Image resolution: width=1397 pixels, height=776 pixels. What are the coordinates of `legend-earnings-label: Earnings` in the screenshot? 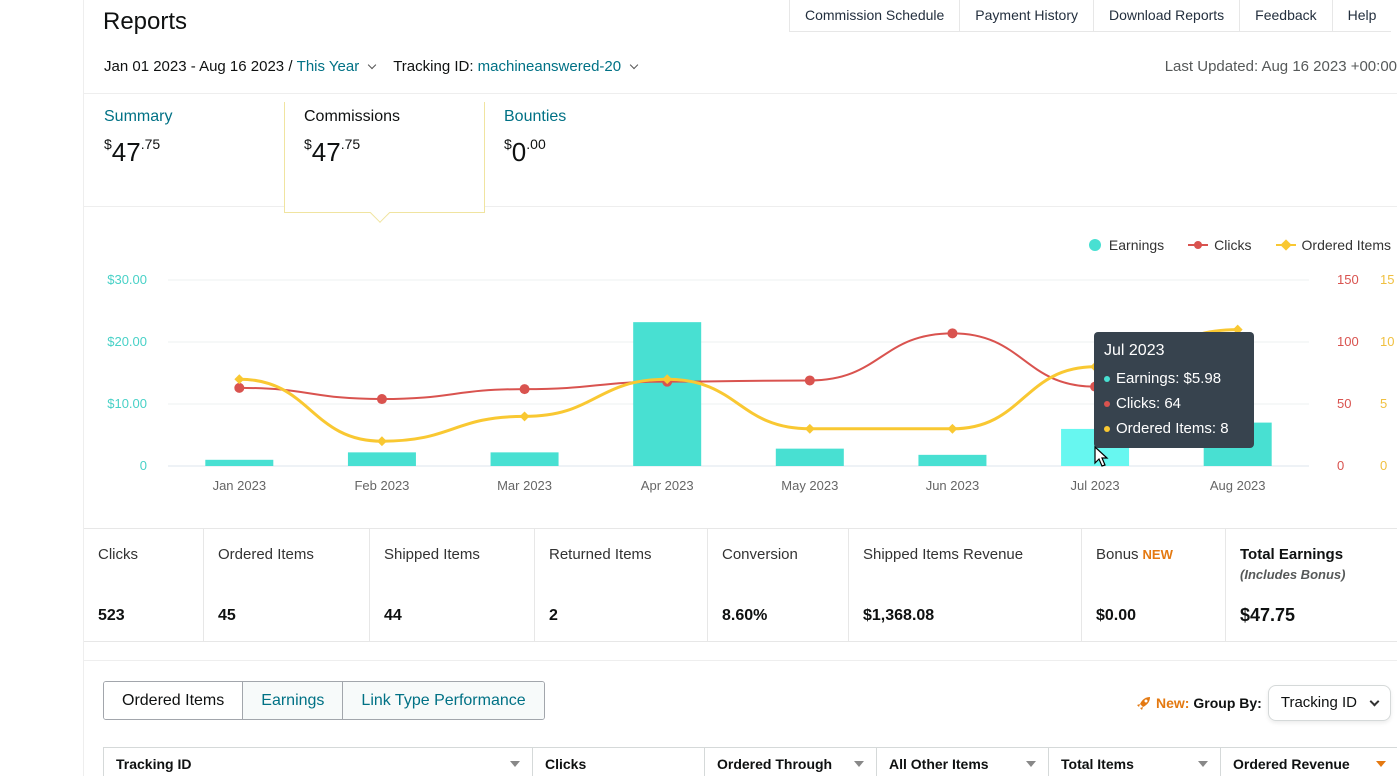 It's located at (1136, 245).